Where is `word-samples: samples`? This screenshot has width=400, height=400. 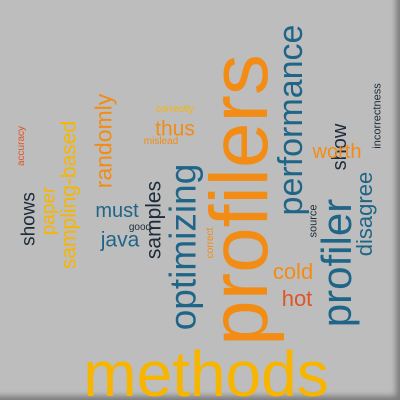
word-samples: samples is located at coordinates (154, 220).